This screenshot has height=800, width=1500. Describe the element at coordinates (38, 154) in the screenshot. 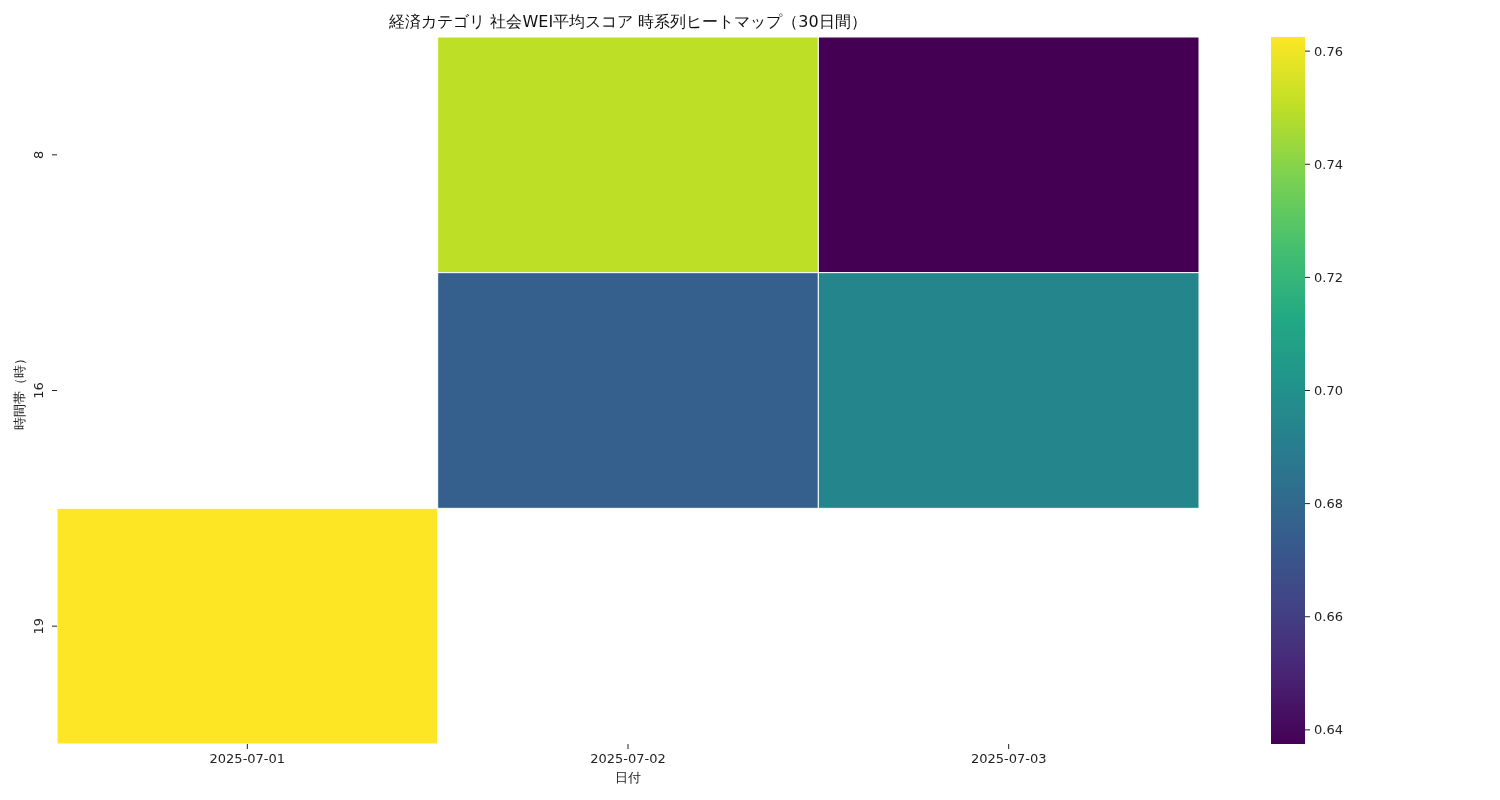

I see `y-tick-label: 8` at that location.